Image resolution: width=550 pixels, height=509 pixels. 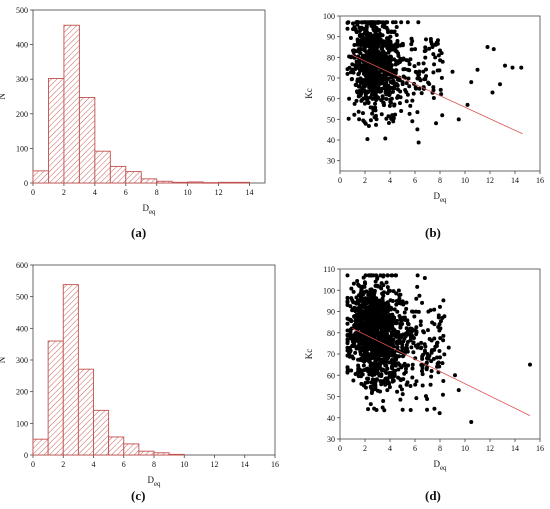 What do you see at coordinates (331, 161) in the screenshot?
I see `y-tick-label: 30` at bounding box center [331, 161].